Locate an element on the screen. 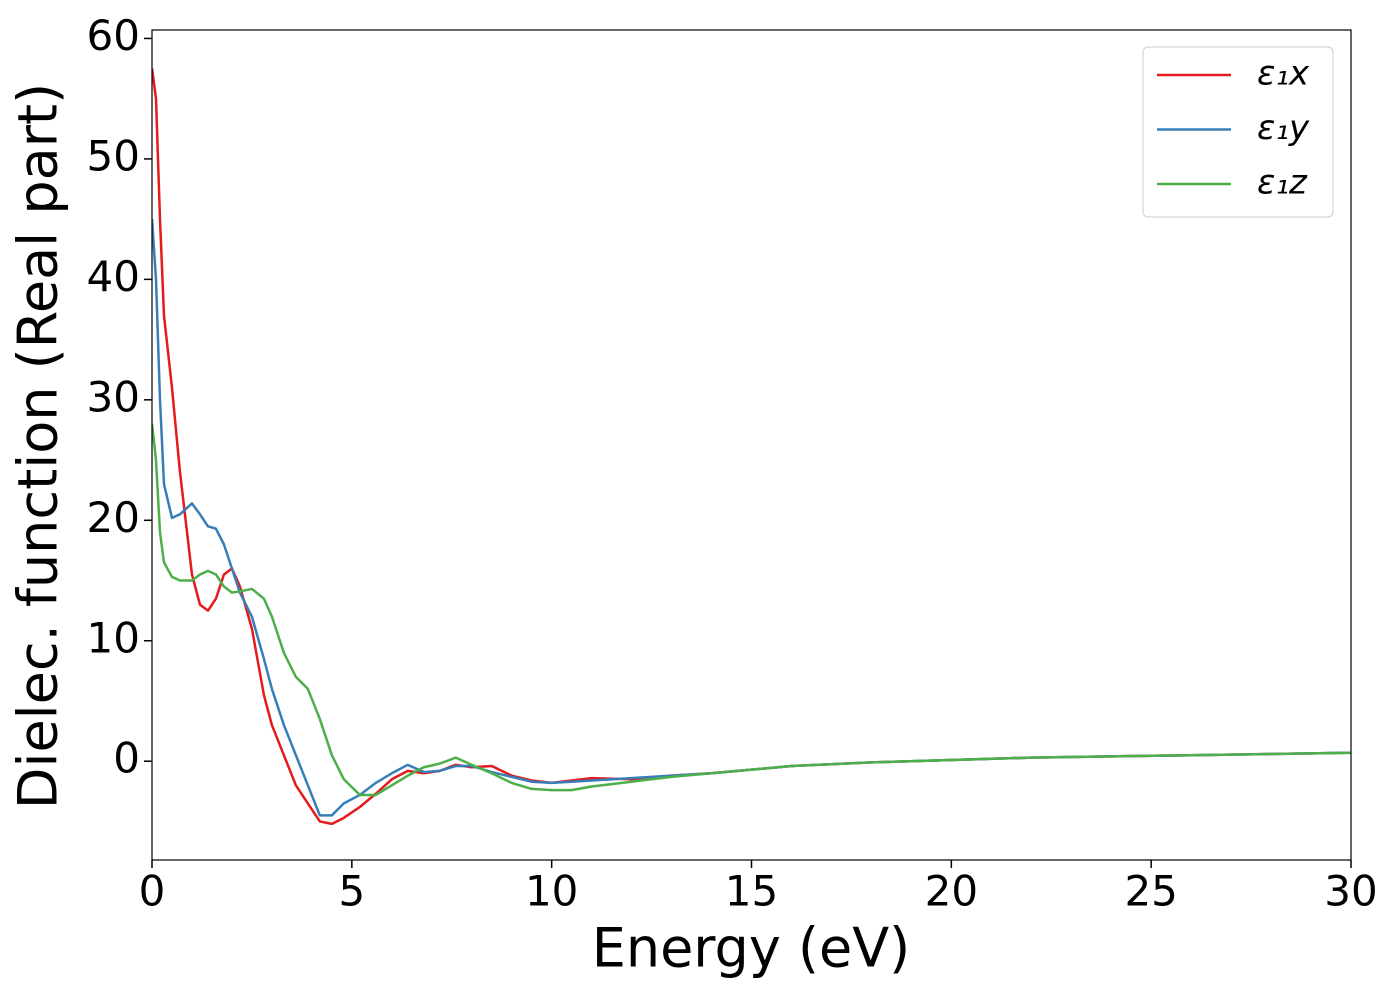 The image size is (1400, 1000). y-tick-label: 20 is located at coordinates (113, 517).